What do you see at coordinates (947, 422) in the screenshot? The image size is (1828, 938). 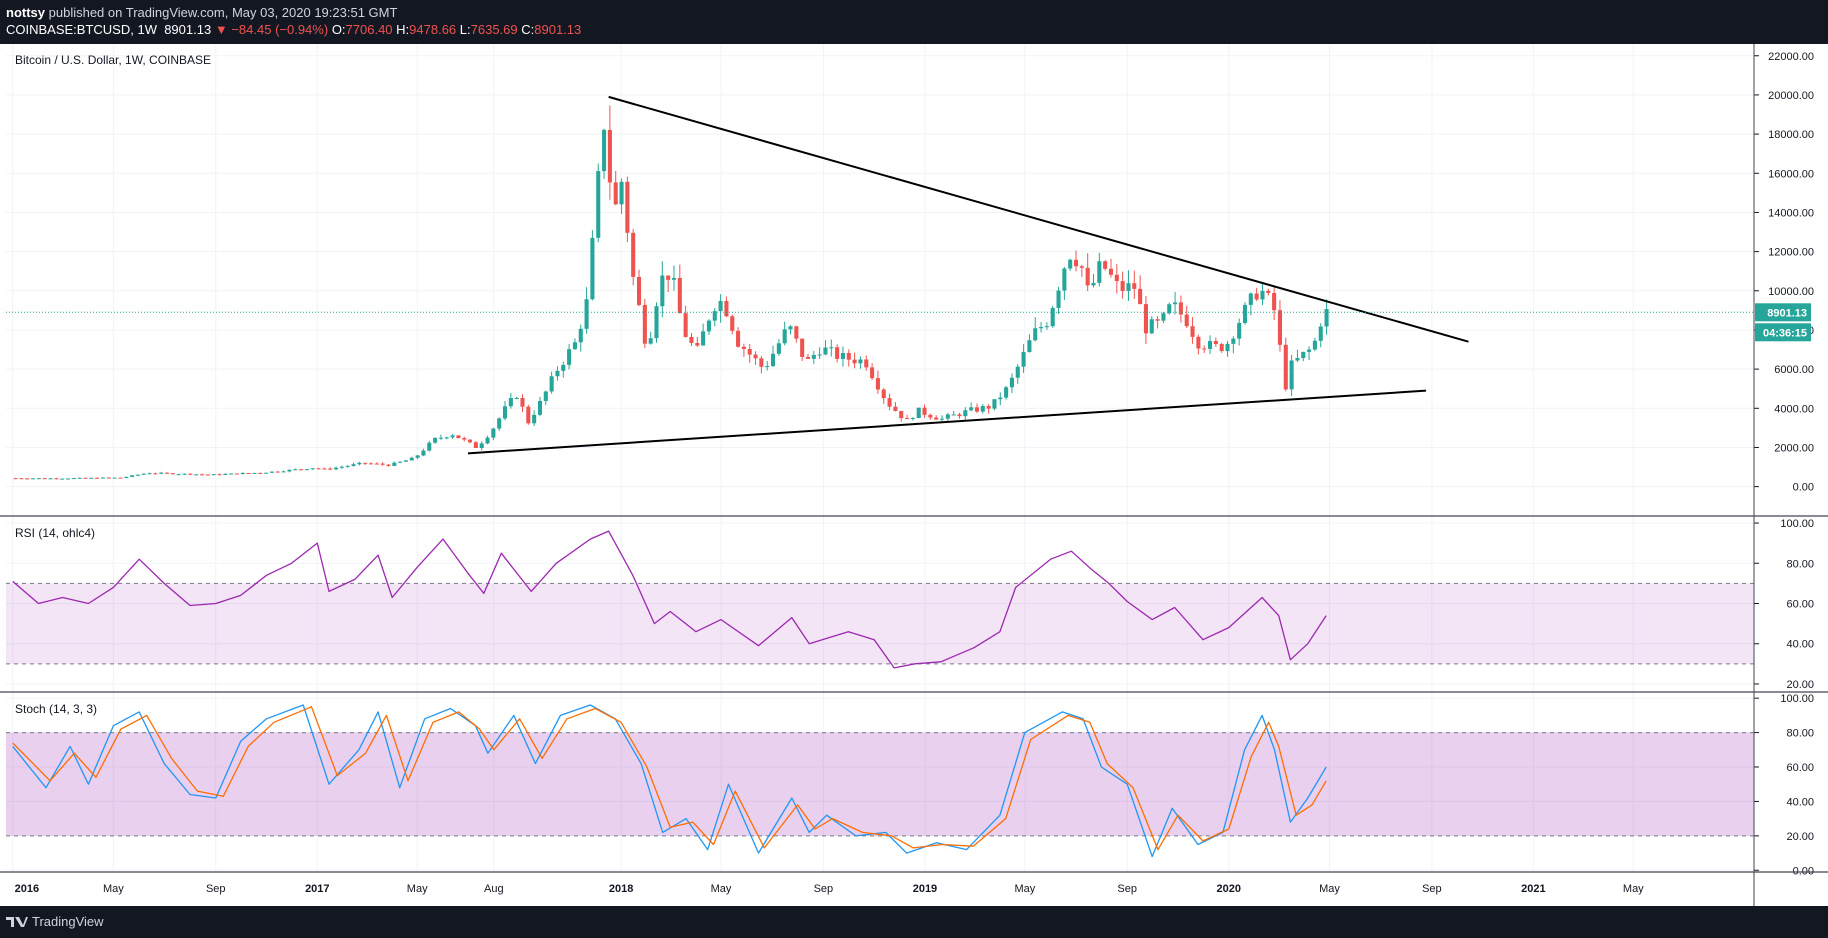 I see `trendline-lower` at bounding box center [947, 422].